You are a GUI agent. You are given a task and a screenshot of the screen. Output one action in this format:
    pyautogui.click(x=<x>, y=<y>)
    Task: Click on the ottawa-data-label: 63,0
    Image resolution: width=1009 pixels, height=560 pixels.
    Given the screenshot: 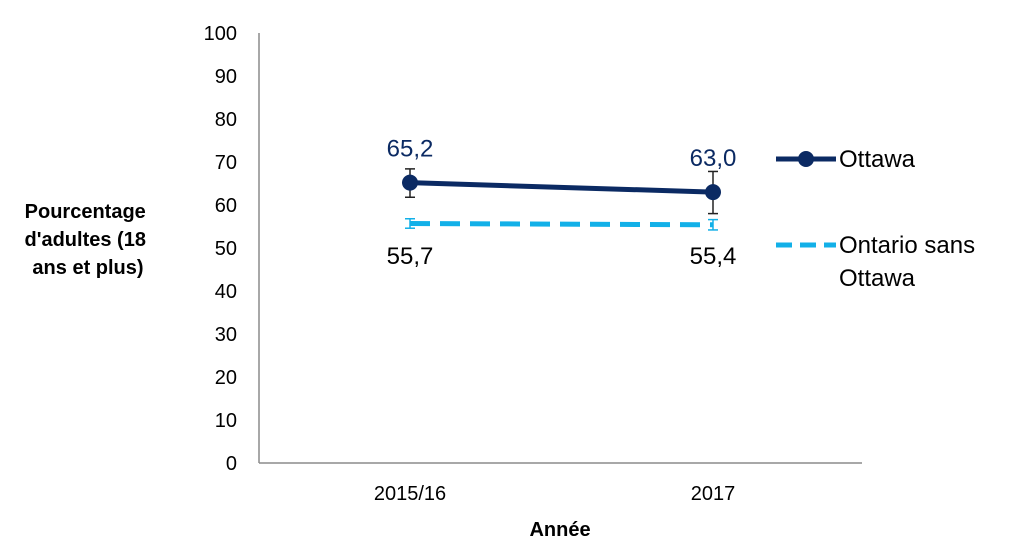 What is the action you would take?
    pyautogui.click(x=713, y=158)
    